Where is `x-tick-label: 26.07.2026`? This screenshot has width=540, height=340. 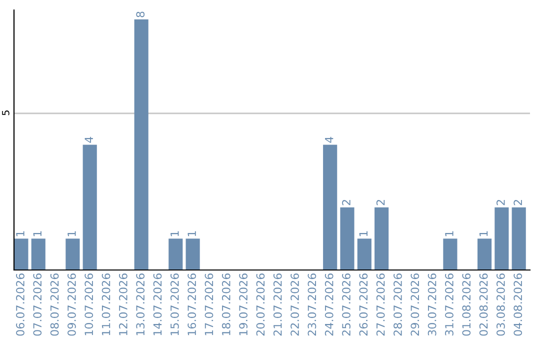 x-tick-label: 26.07.2026 is located at coordinates (363, 304).